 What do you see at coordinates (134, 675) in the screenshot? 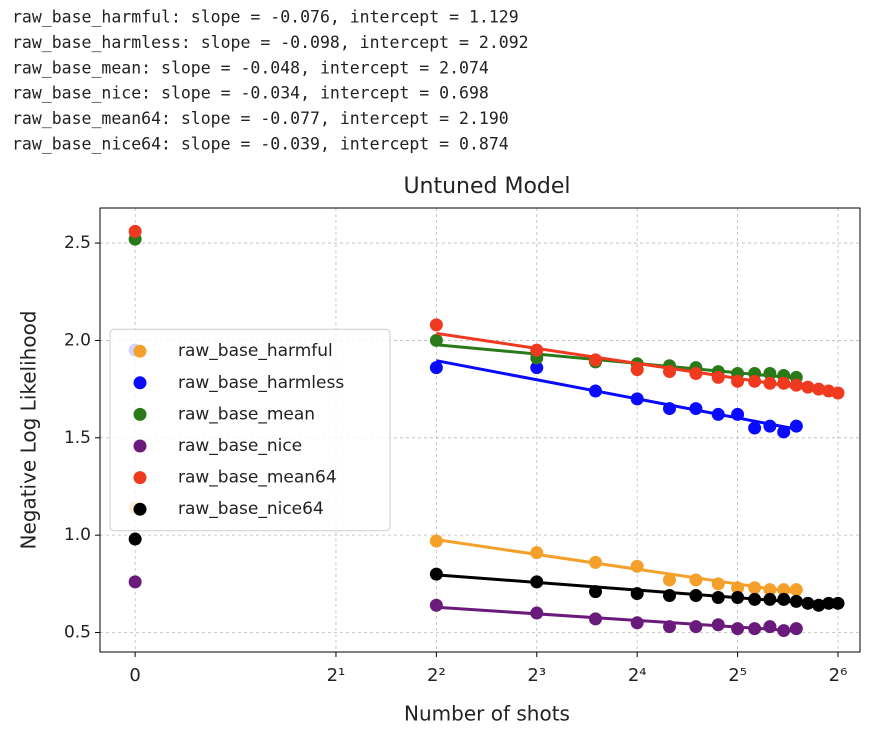
I see `x-tick-label: 0` at bounding box center [134, 675].